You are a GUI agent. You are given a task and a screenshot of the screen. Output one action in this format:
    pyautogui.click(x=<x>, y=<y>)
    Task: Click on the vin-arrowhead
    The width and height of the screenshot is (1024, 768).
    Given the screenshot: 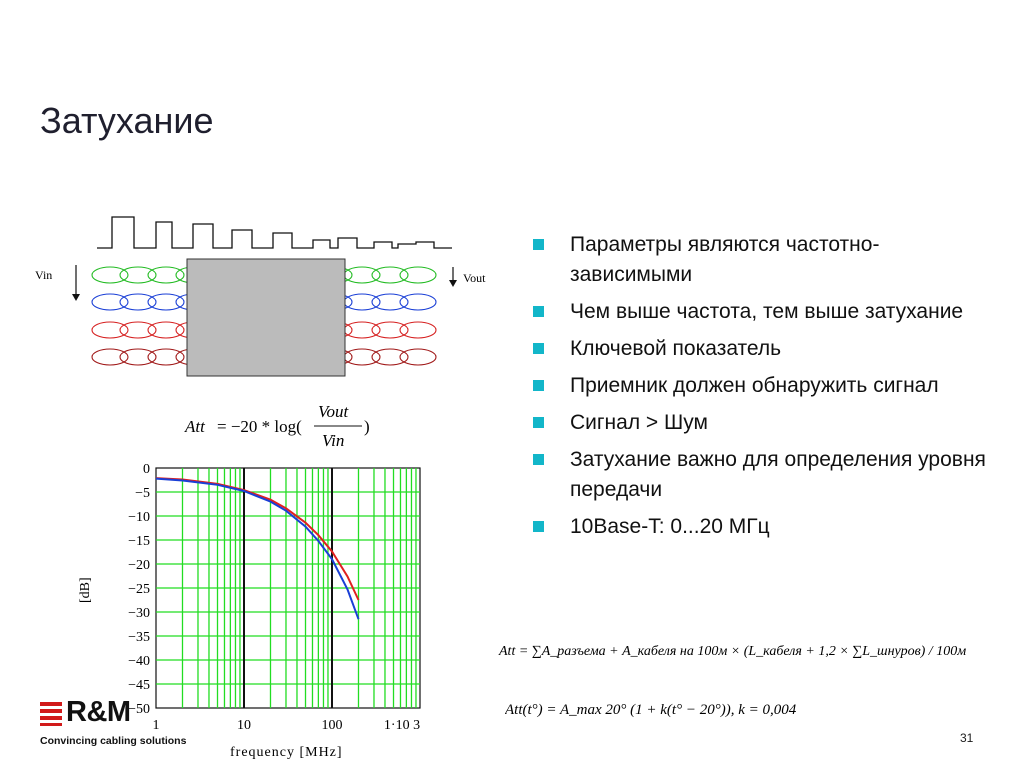 What is the action you would take?
    pyautogui.click(x=76, y=297)
    